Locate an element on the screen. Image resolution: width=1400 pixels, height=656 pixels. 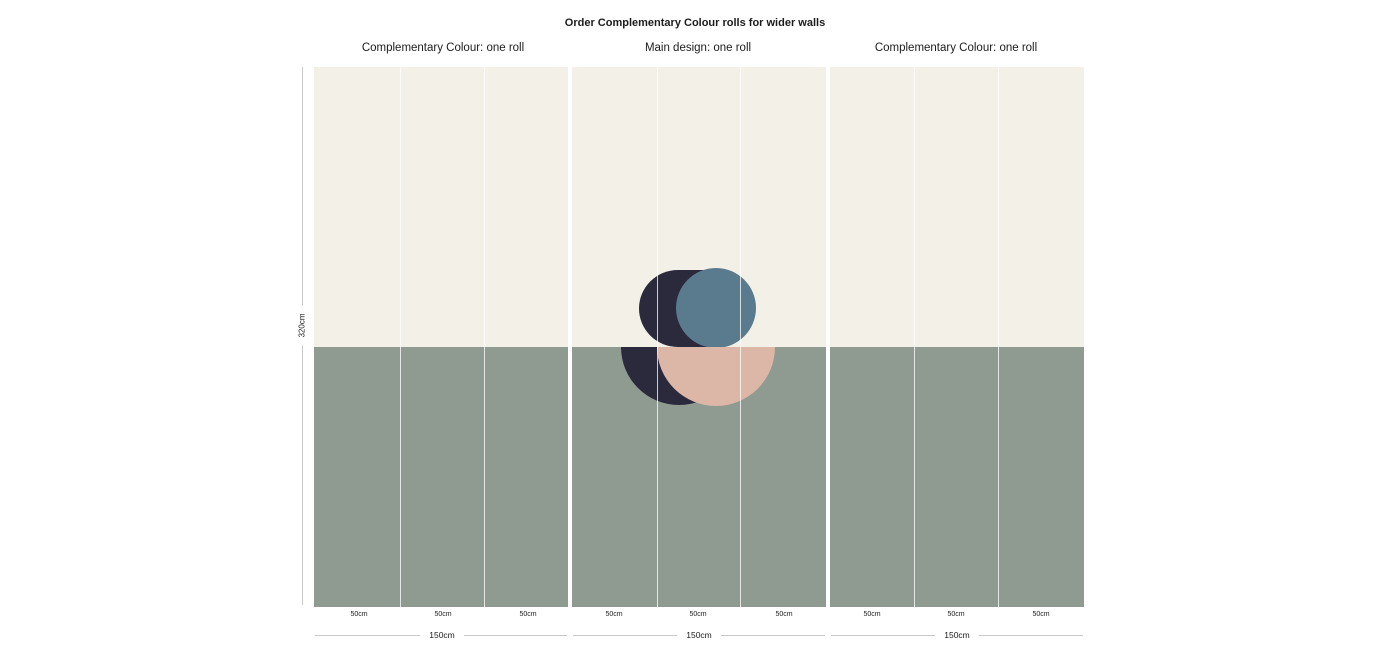
panel-label-right: Complementary Colour: one roll is located at coordinates (956, 48).